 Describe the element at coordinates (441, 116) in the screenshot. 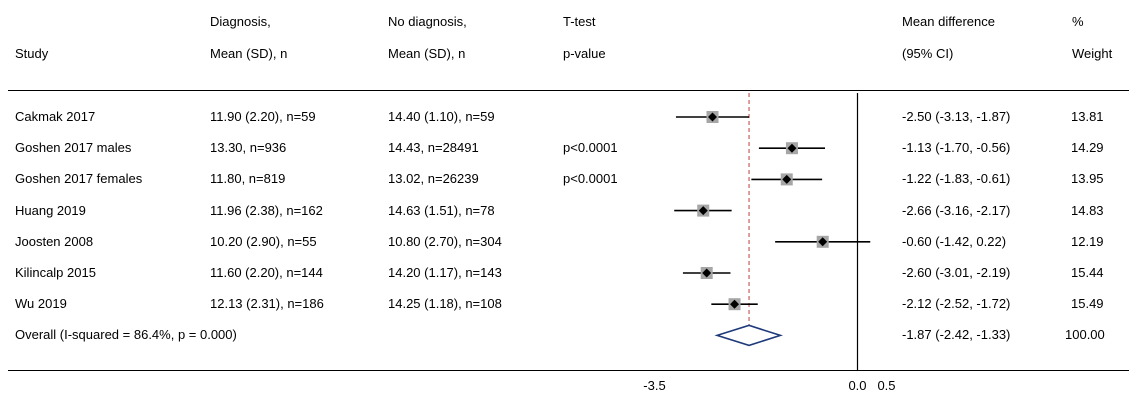

I see `row-no-diagnosis: 14.40 (1.10), n=59` at that location.